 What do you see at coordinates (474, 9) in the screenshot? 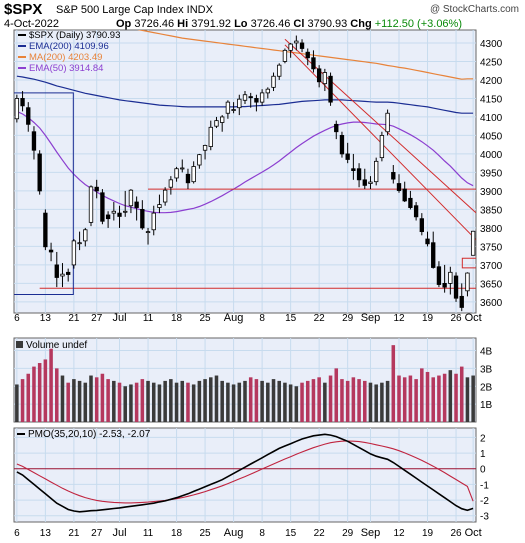
I see `watermark: @ StockCharts.com` at bounding box center [474, 9].